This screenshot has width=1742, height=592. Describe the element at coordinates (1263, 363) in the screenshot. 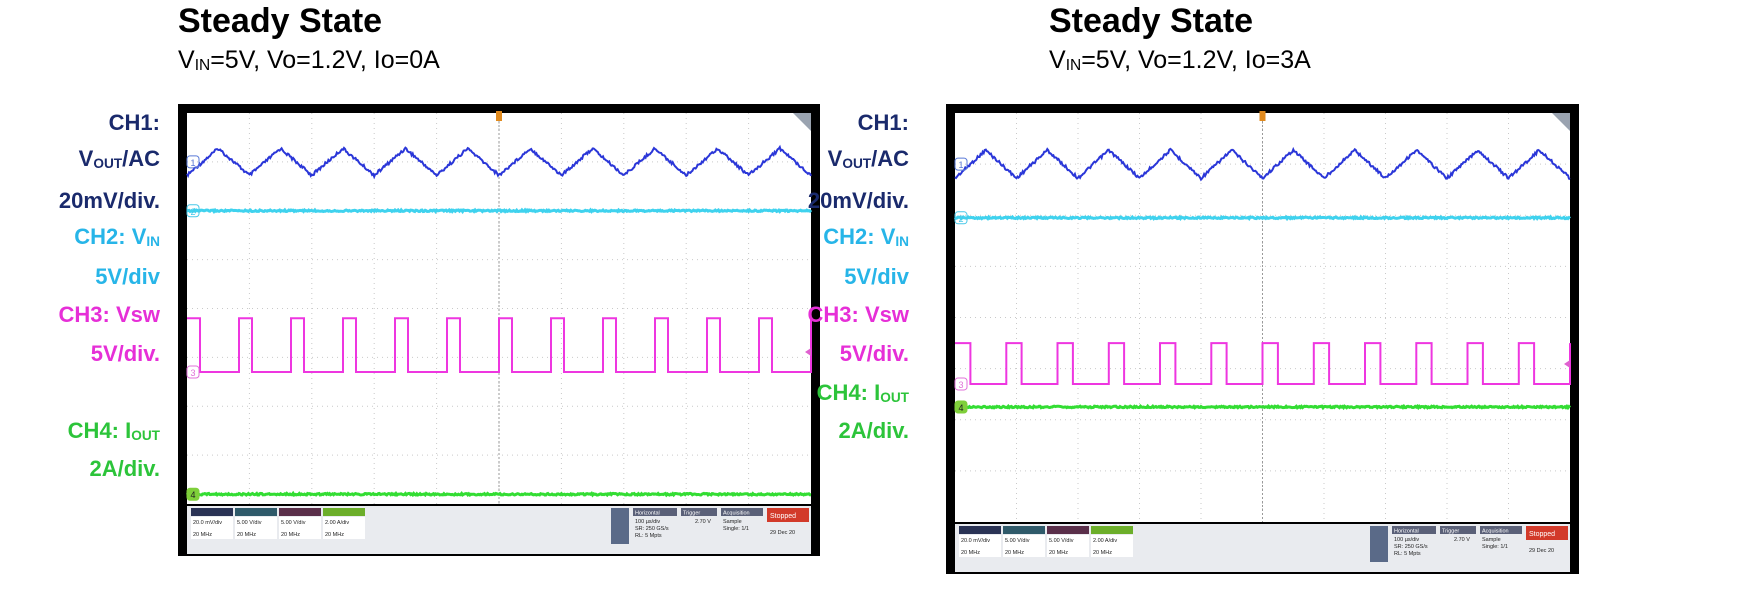

I see `ch3-waveform` at that location.